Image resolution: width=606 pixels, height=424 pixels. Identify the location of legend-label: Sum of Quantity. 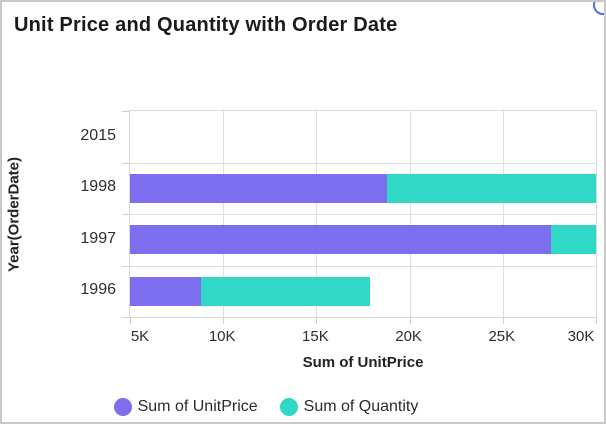
(361, 406).